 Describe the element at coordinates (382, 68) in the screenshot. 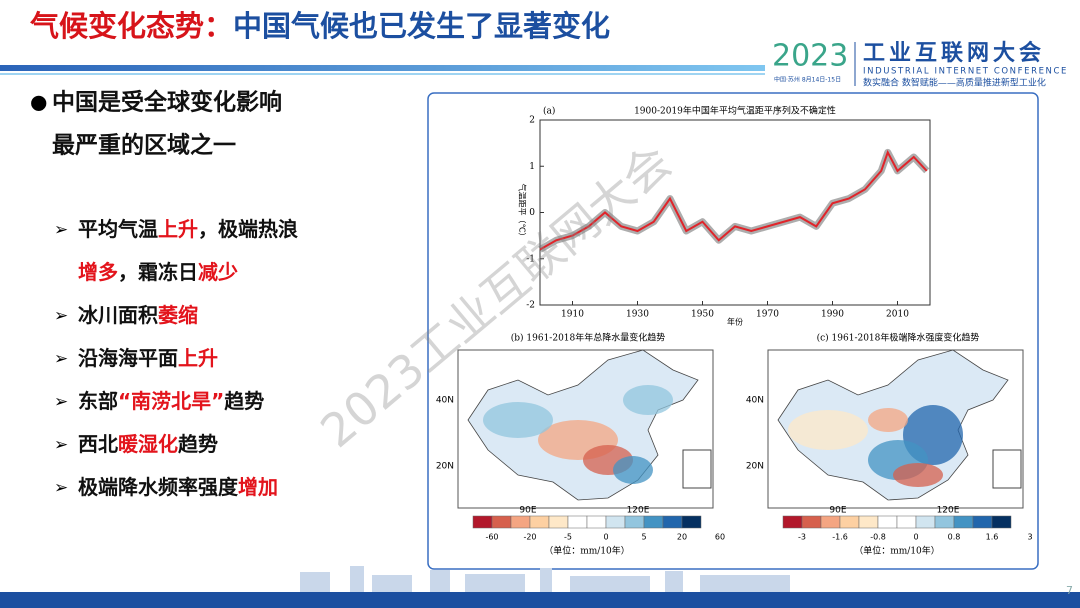

I see `header-bar` at that location.